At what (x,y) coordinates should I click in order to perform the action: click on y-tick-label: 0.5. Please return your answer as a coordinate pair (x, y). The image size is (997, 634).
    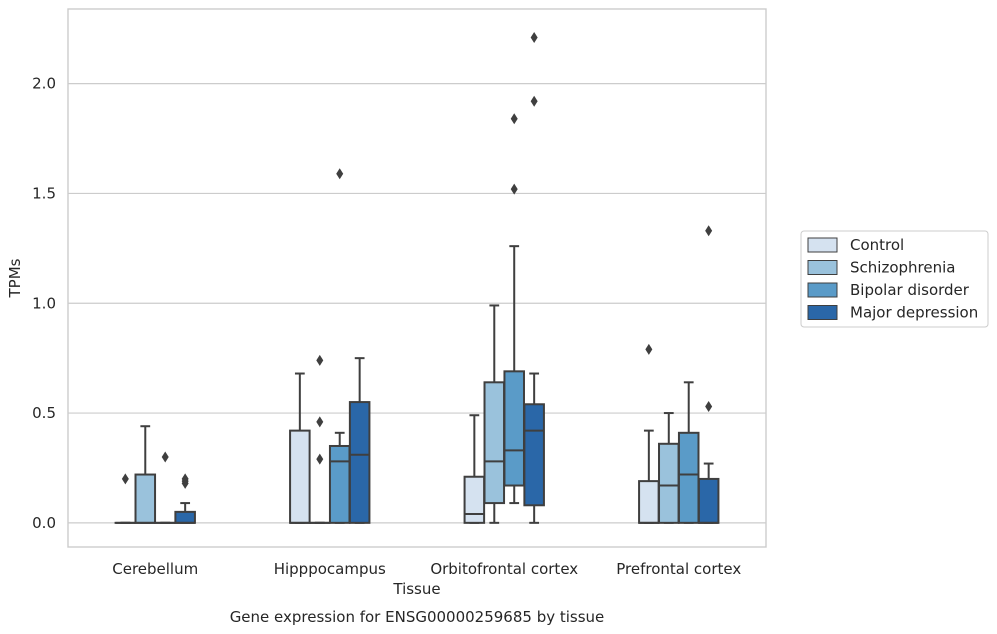
    Looking at the image, I should click on (44, 413).